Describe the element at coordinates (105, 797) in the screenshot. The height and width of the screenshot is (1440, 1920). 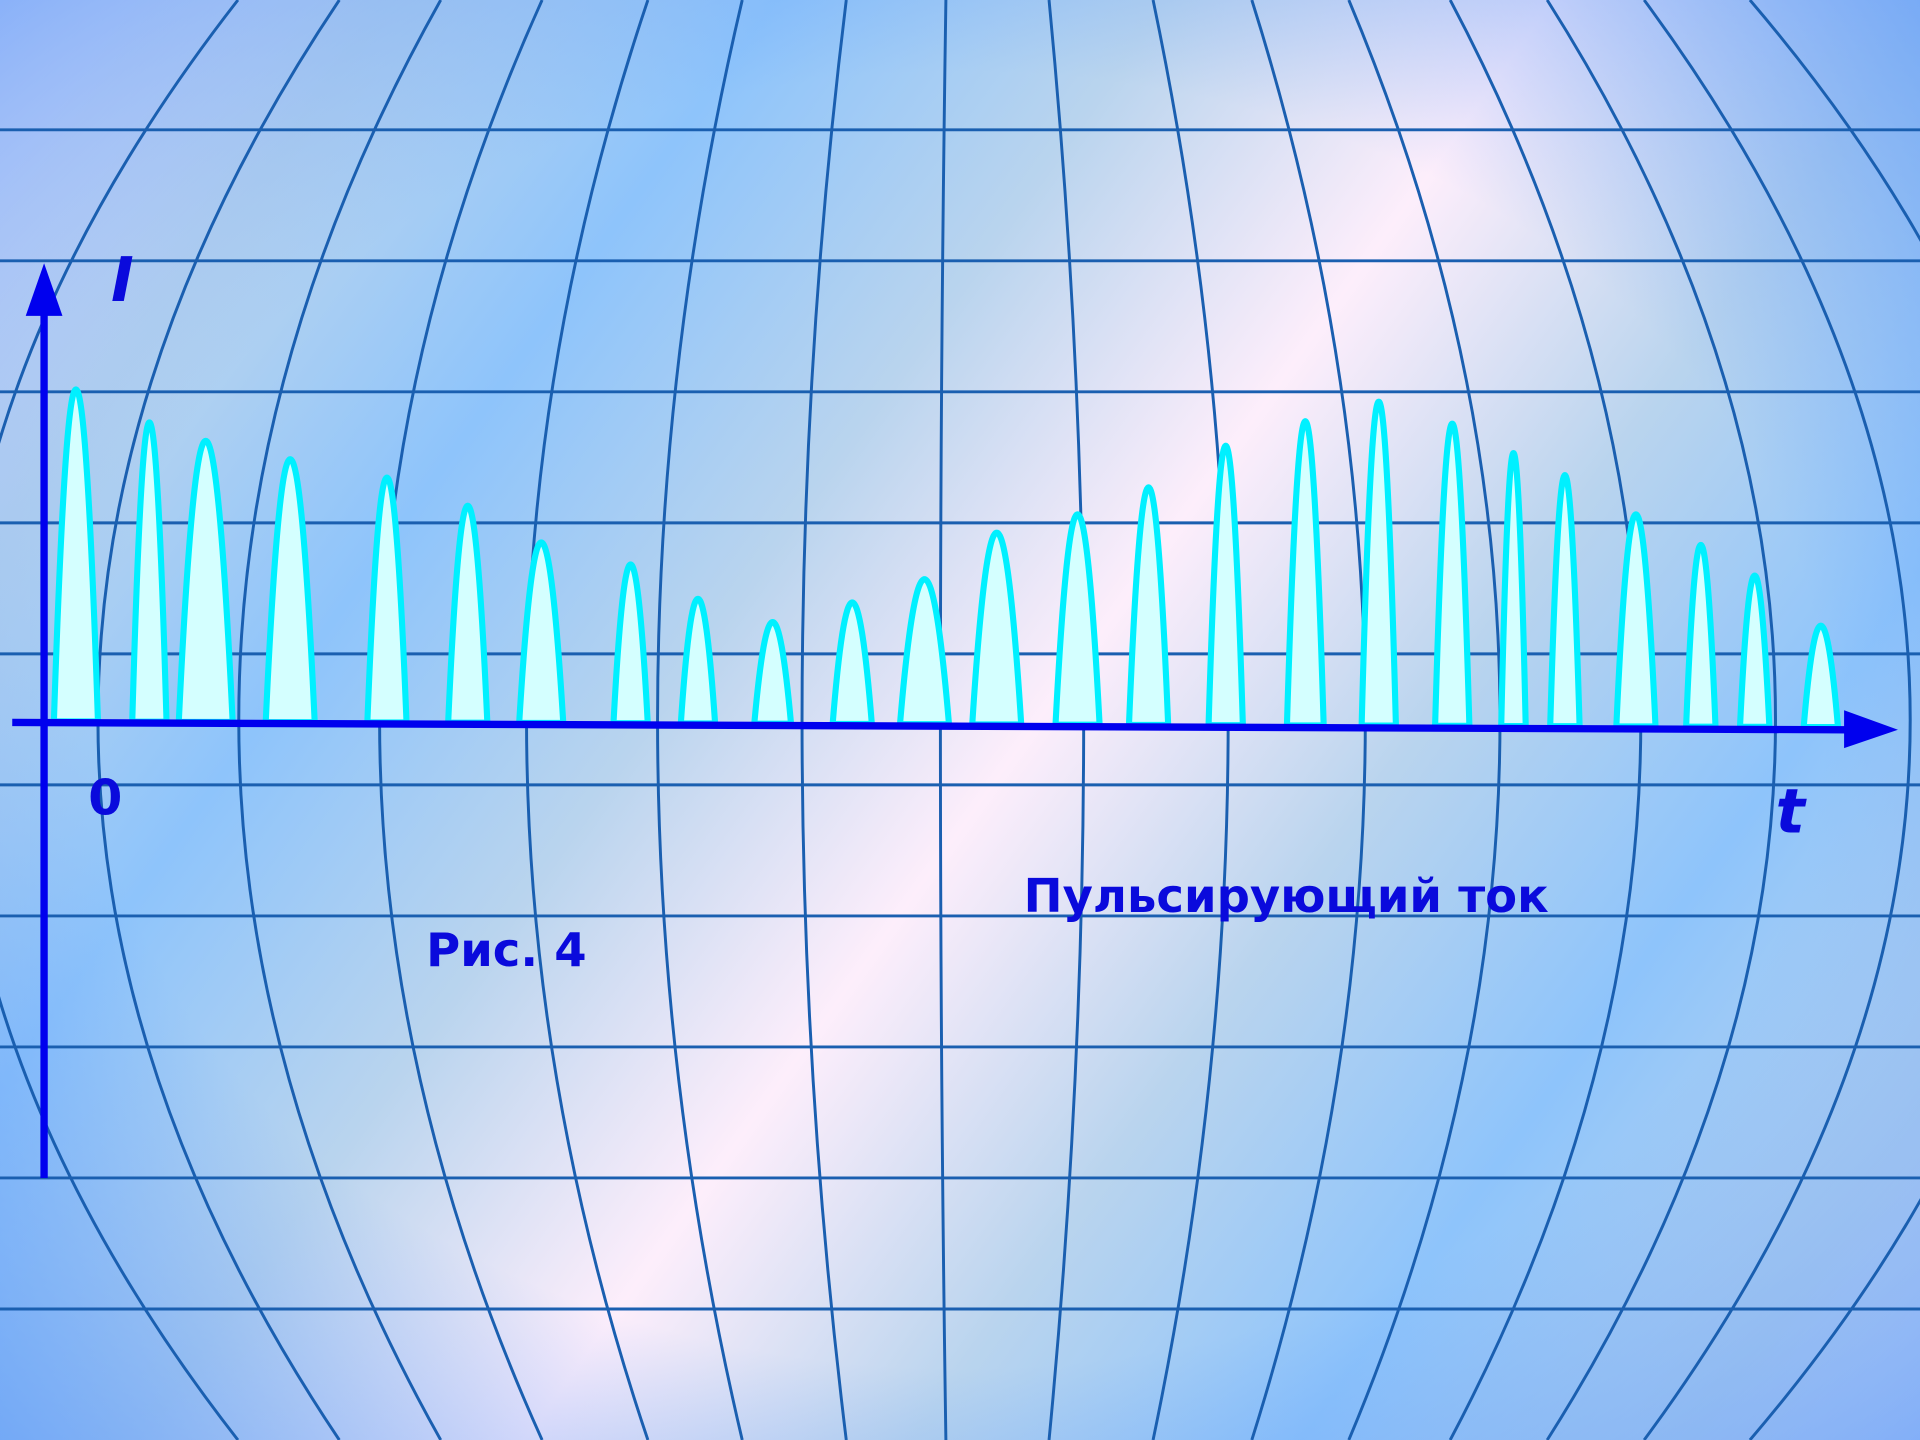
I see `origin-label: 0` at that location.